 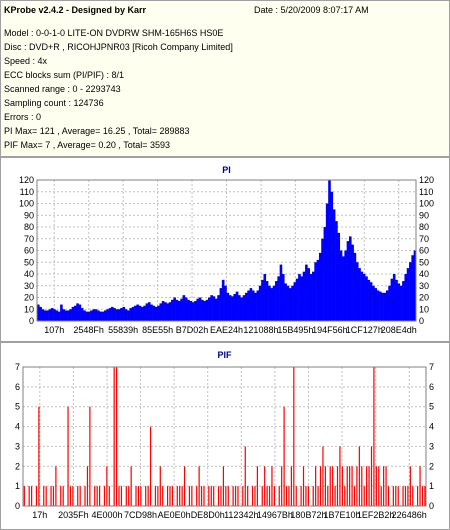 What do you see at coordinates (75, 10) in the screenshot?
I see `app-title: KProbe v2.4.2 - Designed by Karr` at bounding box center [75, 10].